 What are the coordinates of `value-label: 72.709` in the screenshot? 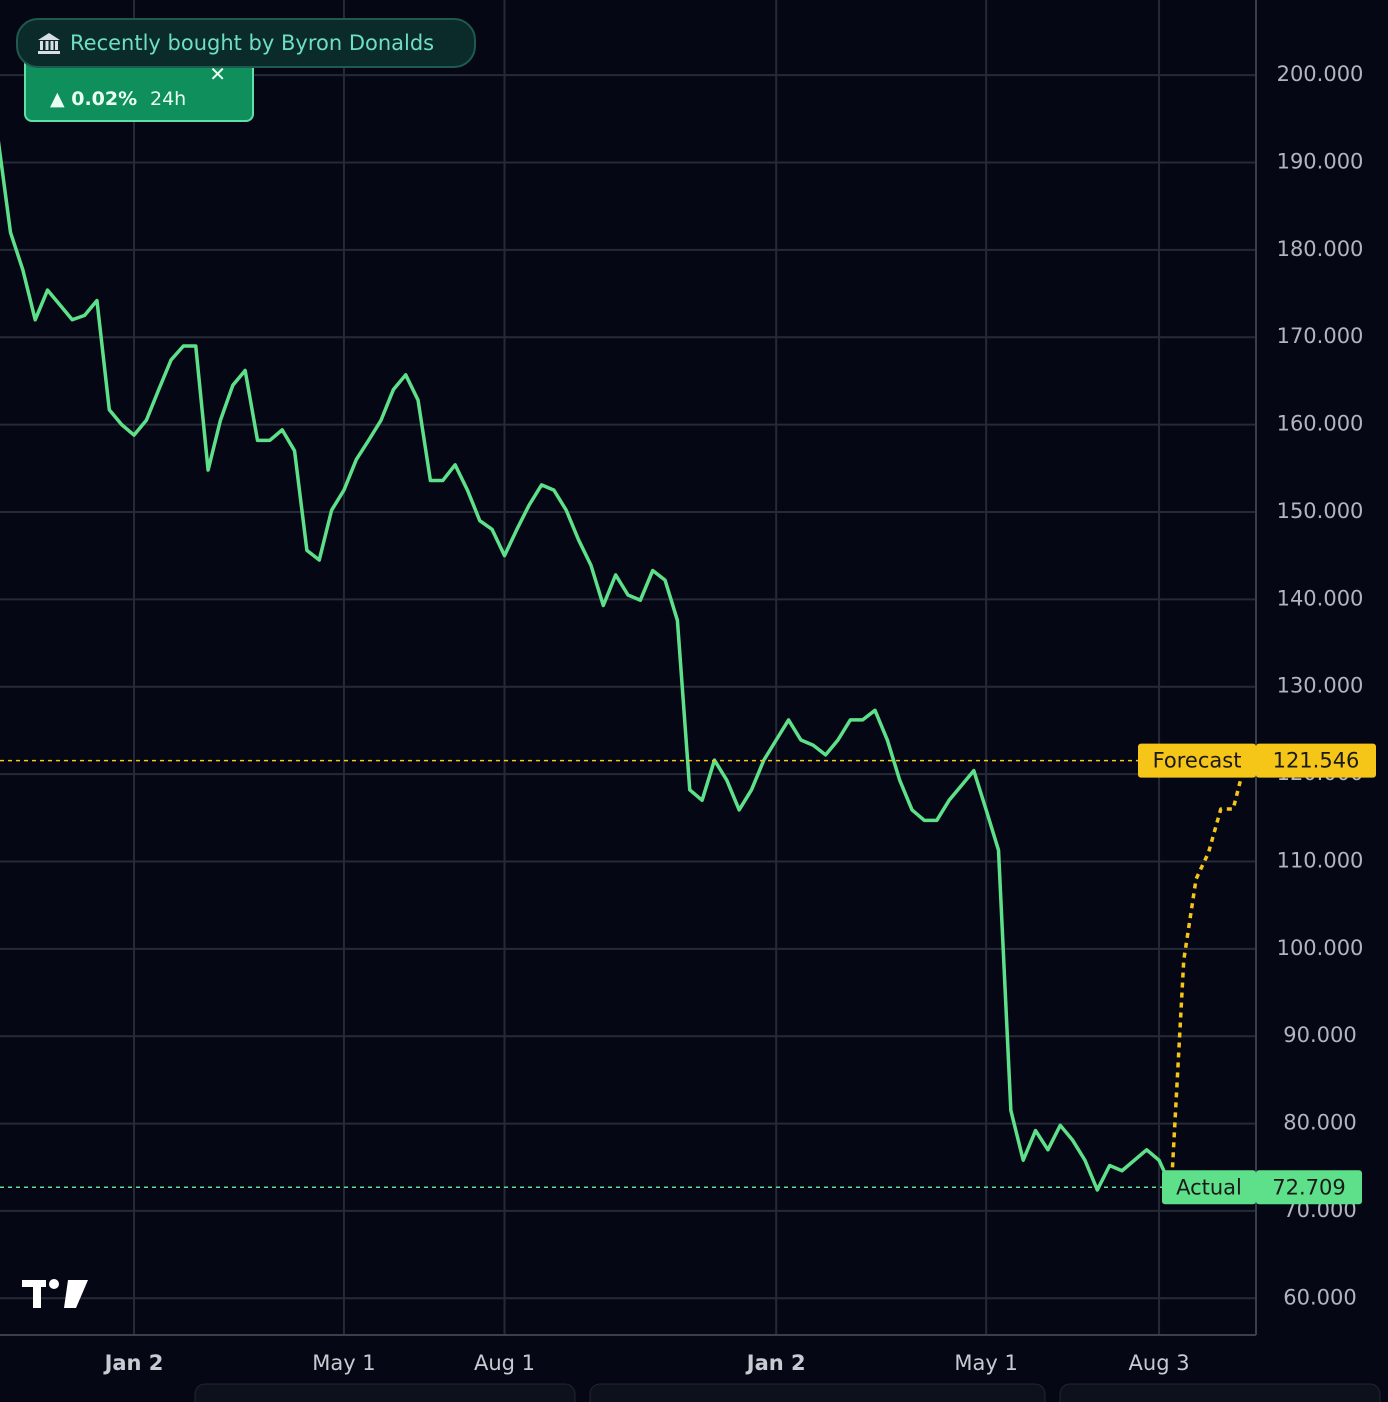 It's located at (1308, 1187).